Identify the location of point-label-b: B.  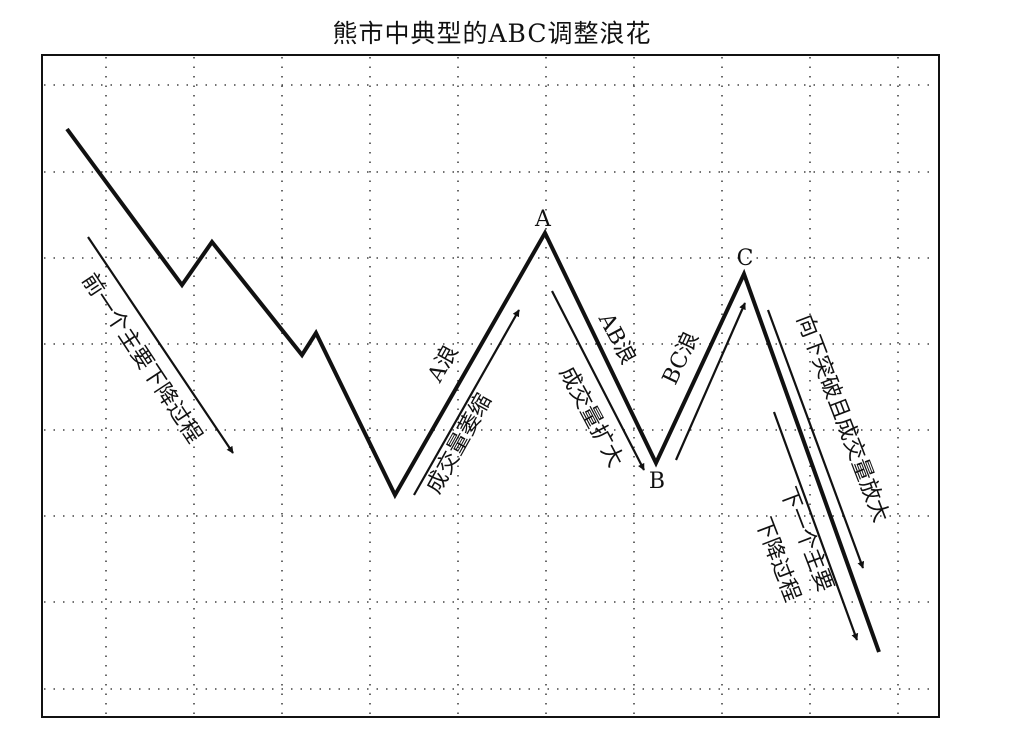
(657, 481).